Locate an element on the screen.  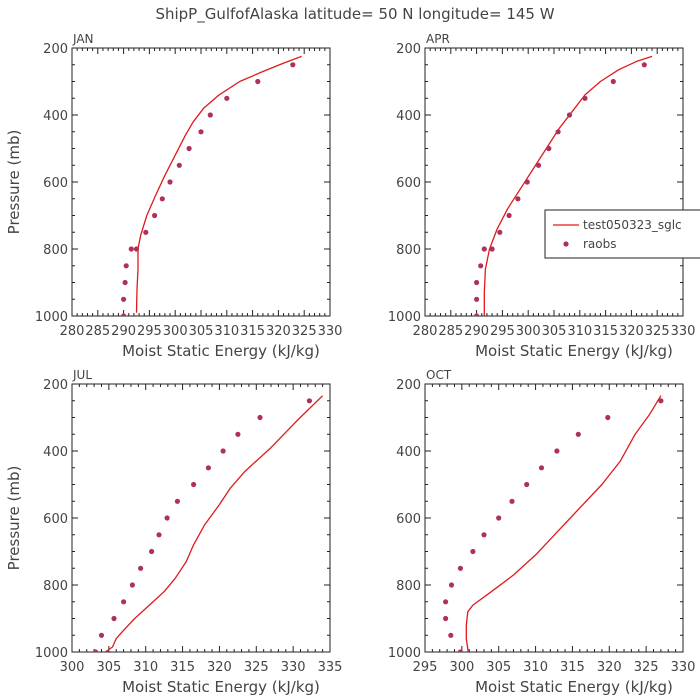
x-tick-label: 280 is located at coordinates (425, 331).